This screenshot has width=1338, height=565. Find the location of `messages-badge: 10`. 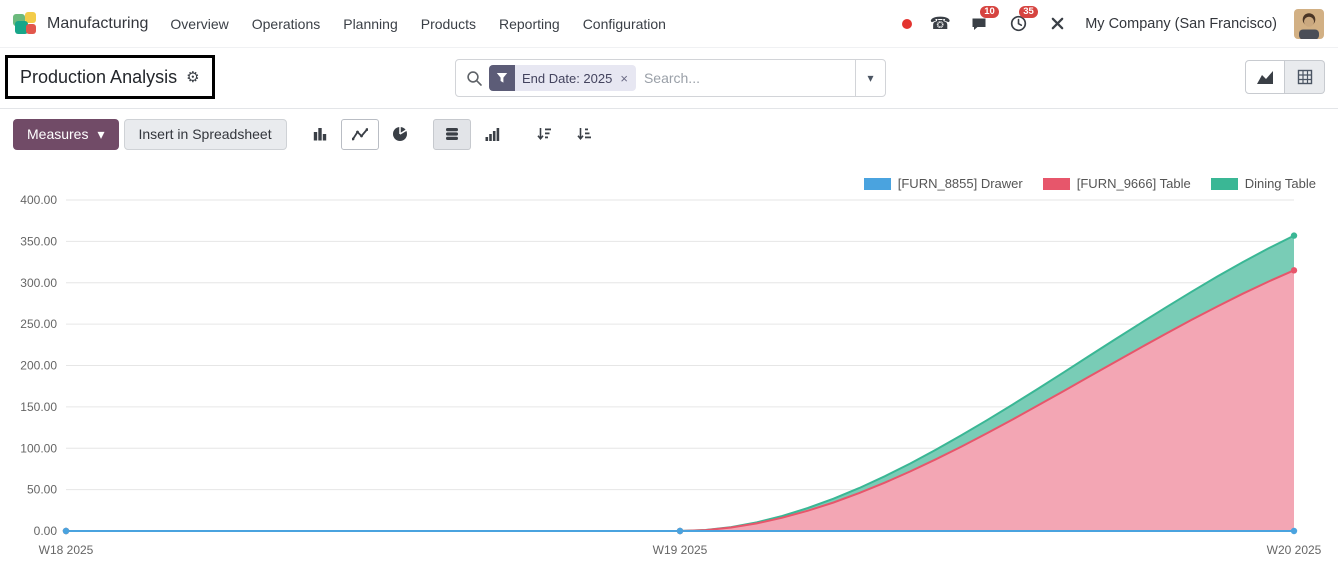

messages-badge: 10 is located at coordinates (989, 11).